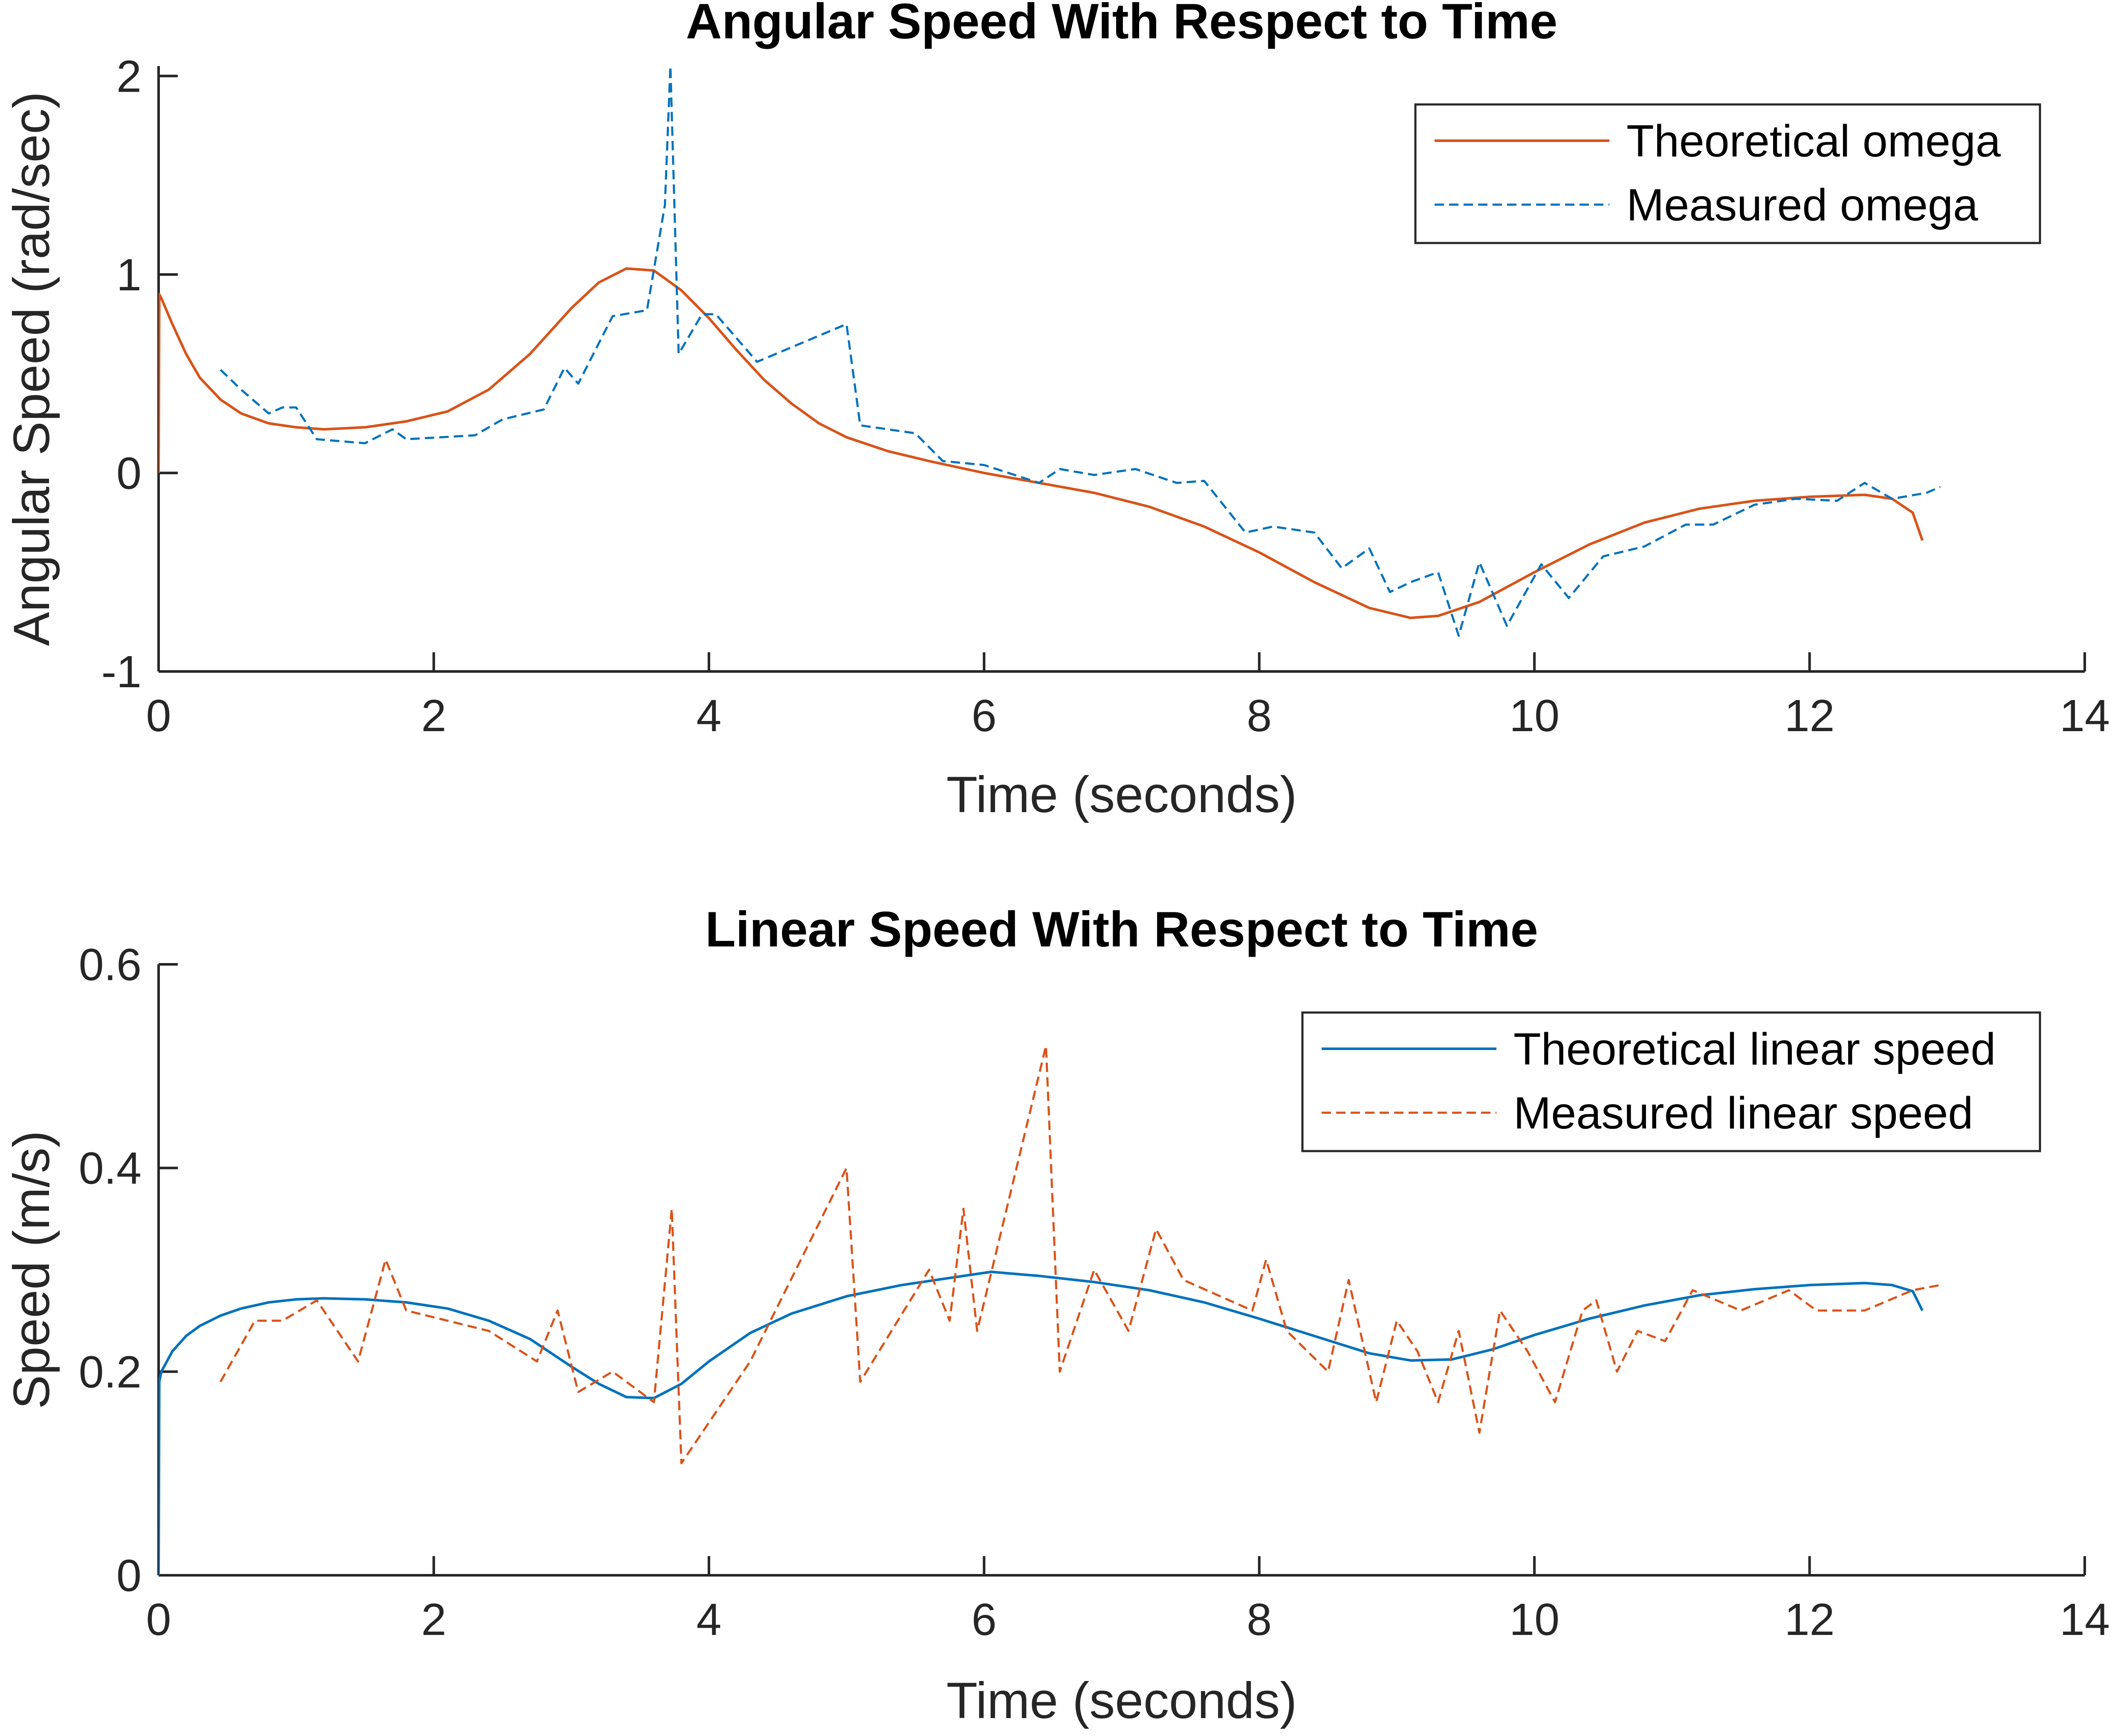  Describe the element at coordinates (1122, 24) in the screenshot. I see `chart-title: Angular Speed With Respect to Time` at that location.